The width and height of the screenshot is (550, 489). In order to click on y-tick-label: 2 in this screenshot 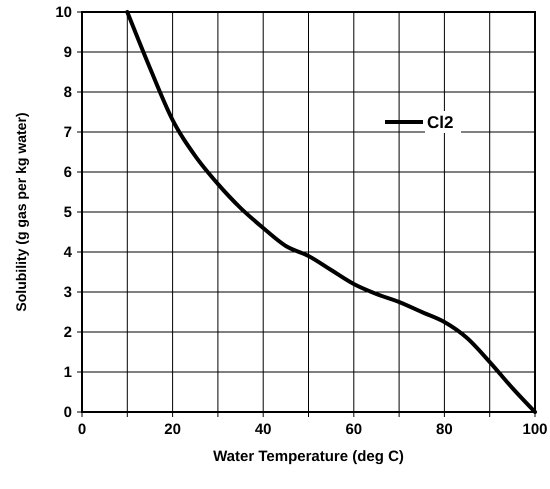, I will do `click(68, 332)`.